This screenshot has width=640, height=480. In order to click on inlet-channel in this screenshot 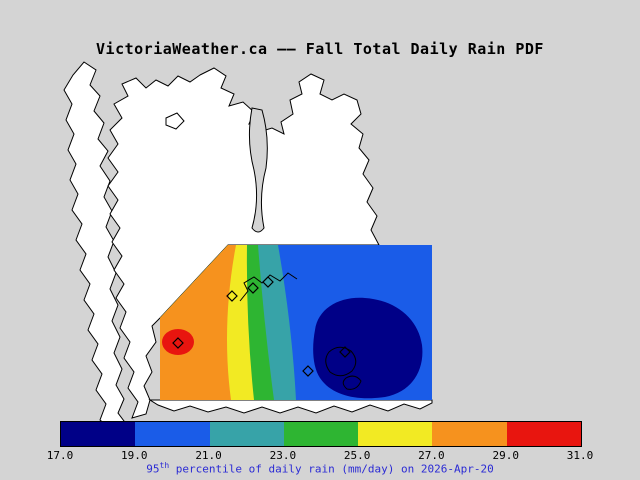, I will do `click(258, 170)`.